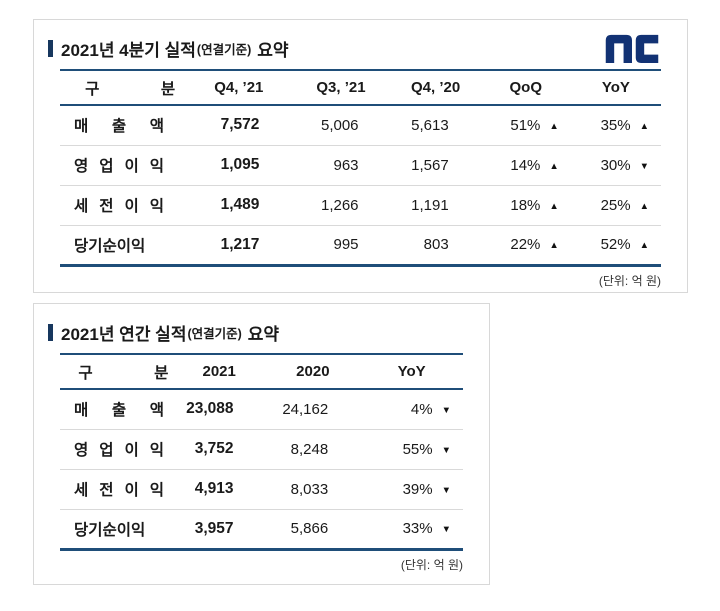 The height and width of the screenshot is (611, 720). What do you see at coordinates (355, 48) in the screenshot?
I see `q4-panel-title: 2021년 4분기 실적 (연결기준) 요약` at bounding box center [355, 48].